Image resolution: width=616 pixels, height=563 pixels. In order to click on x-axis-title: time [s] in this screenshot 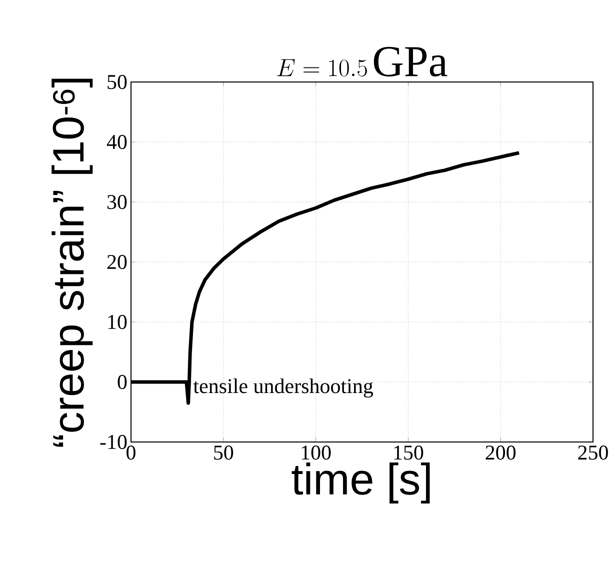, I will do `click(361, 483)`.